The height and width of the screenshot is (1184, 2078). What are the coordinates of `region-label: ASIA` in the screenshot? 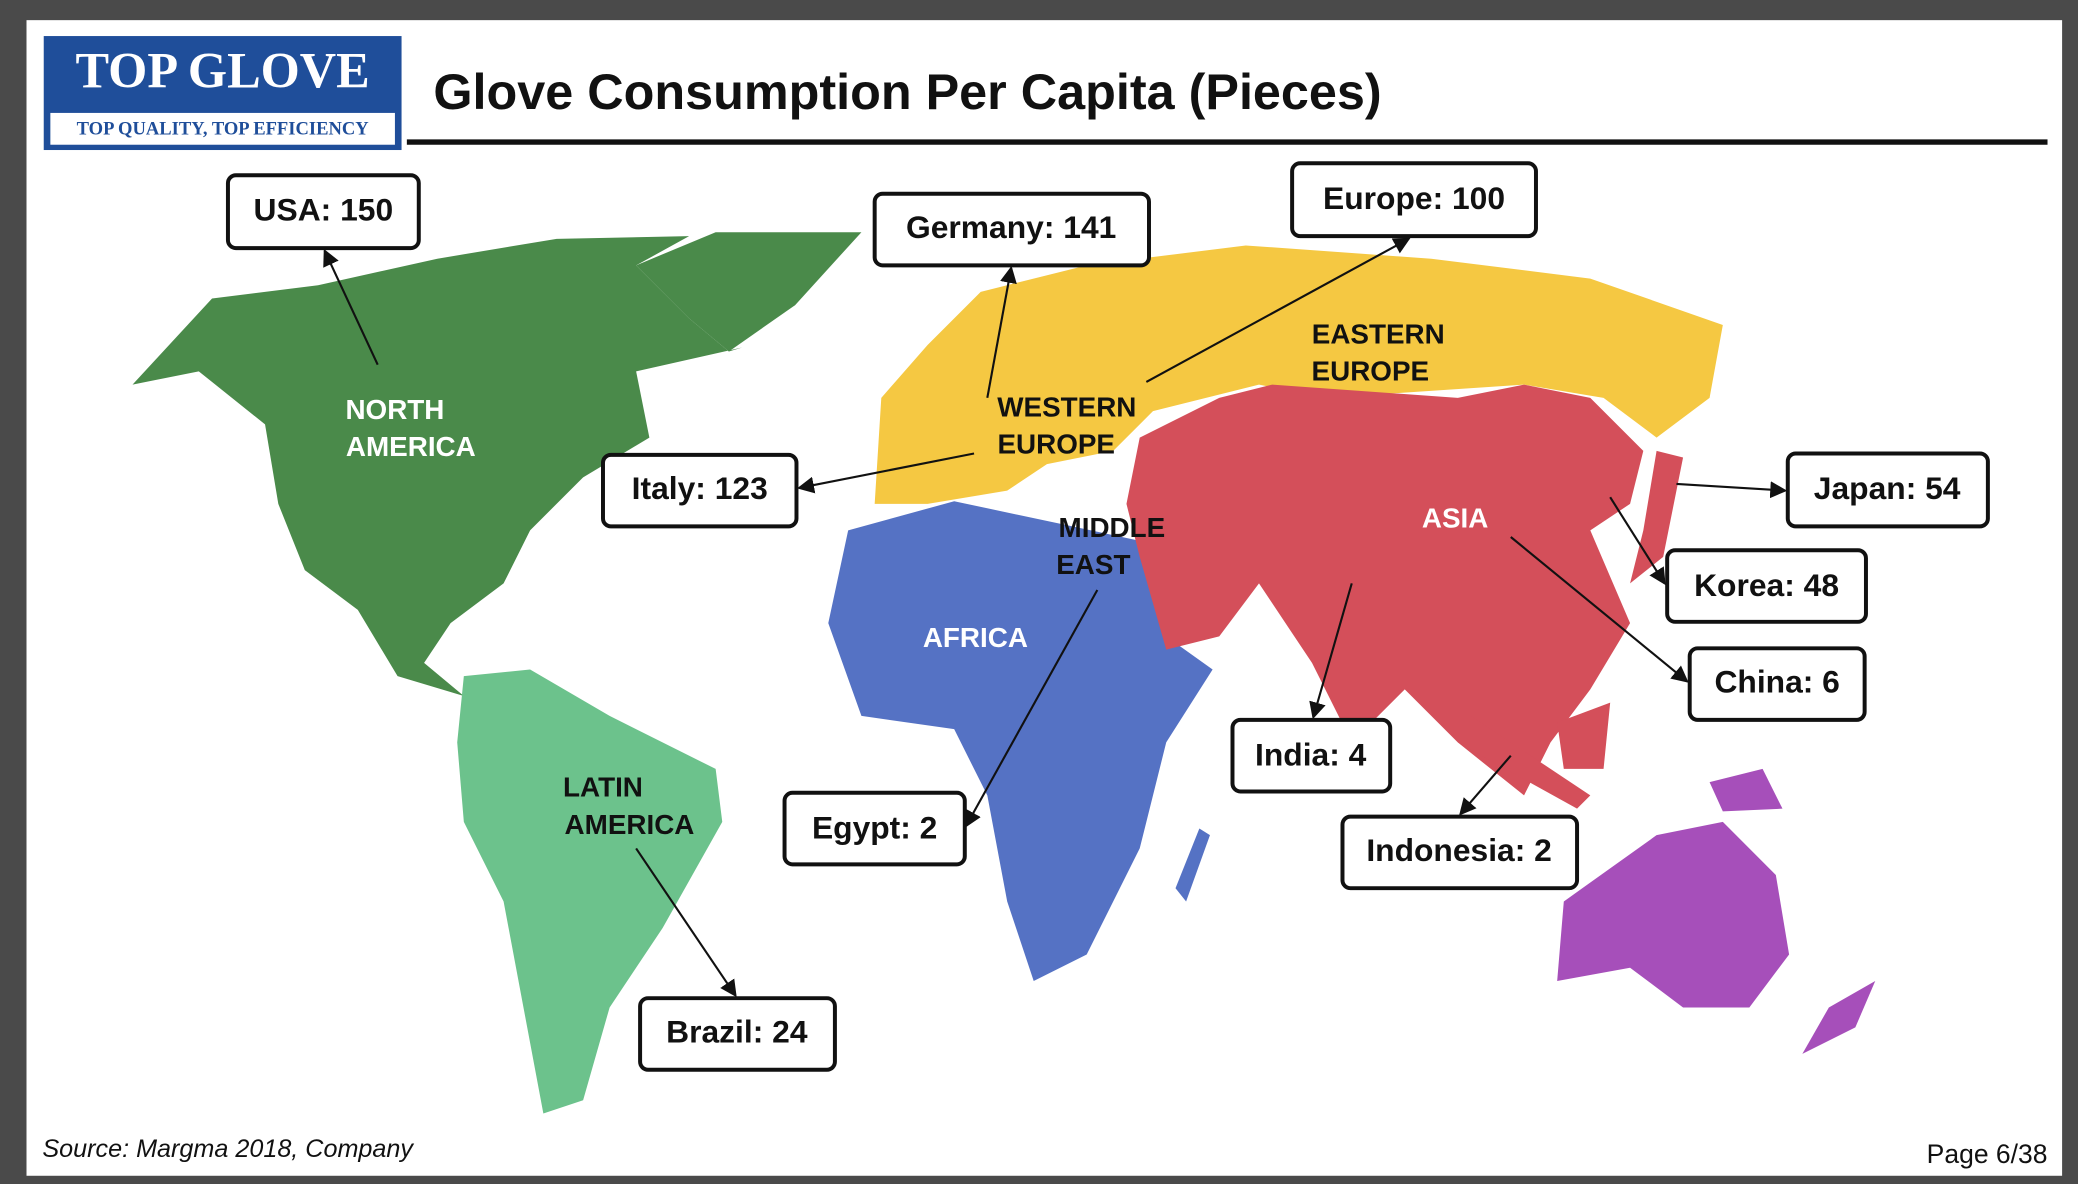 It's located at (1455, 518).